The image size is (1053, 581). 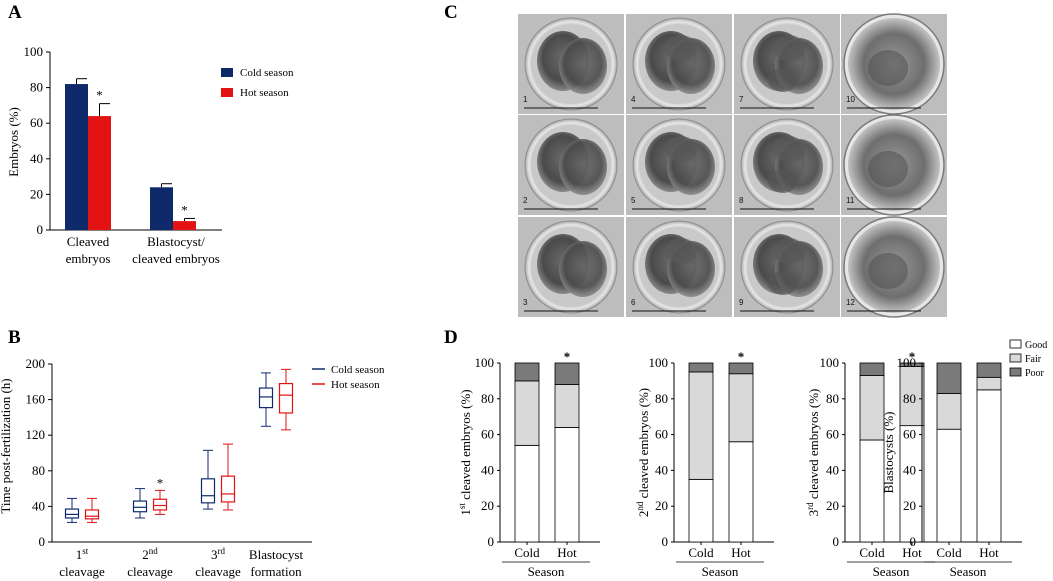 I want to click on micrograph-tile: 11, so click(x=894, y=165).